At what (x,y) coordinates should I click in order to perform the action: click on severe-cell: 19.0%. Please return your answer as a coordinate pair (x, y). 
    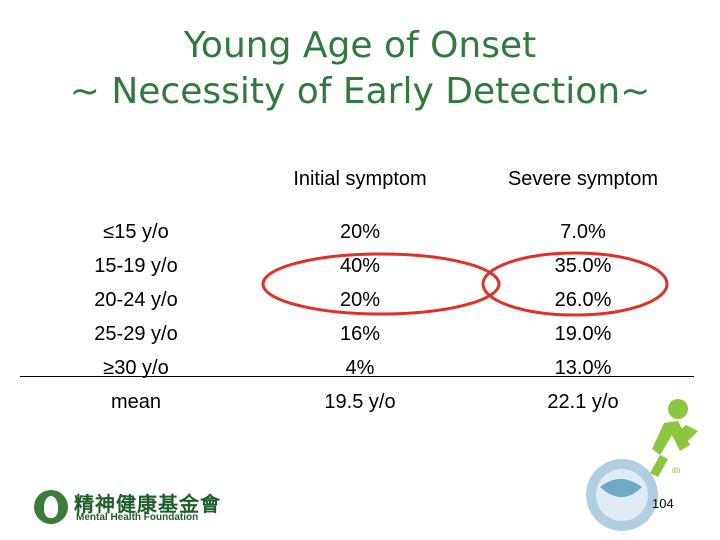
    Looking at the image, I should click on (583, 334).